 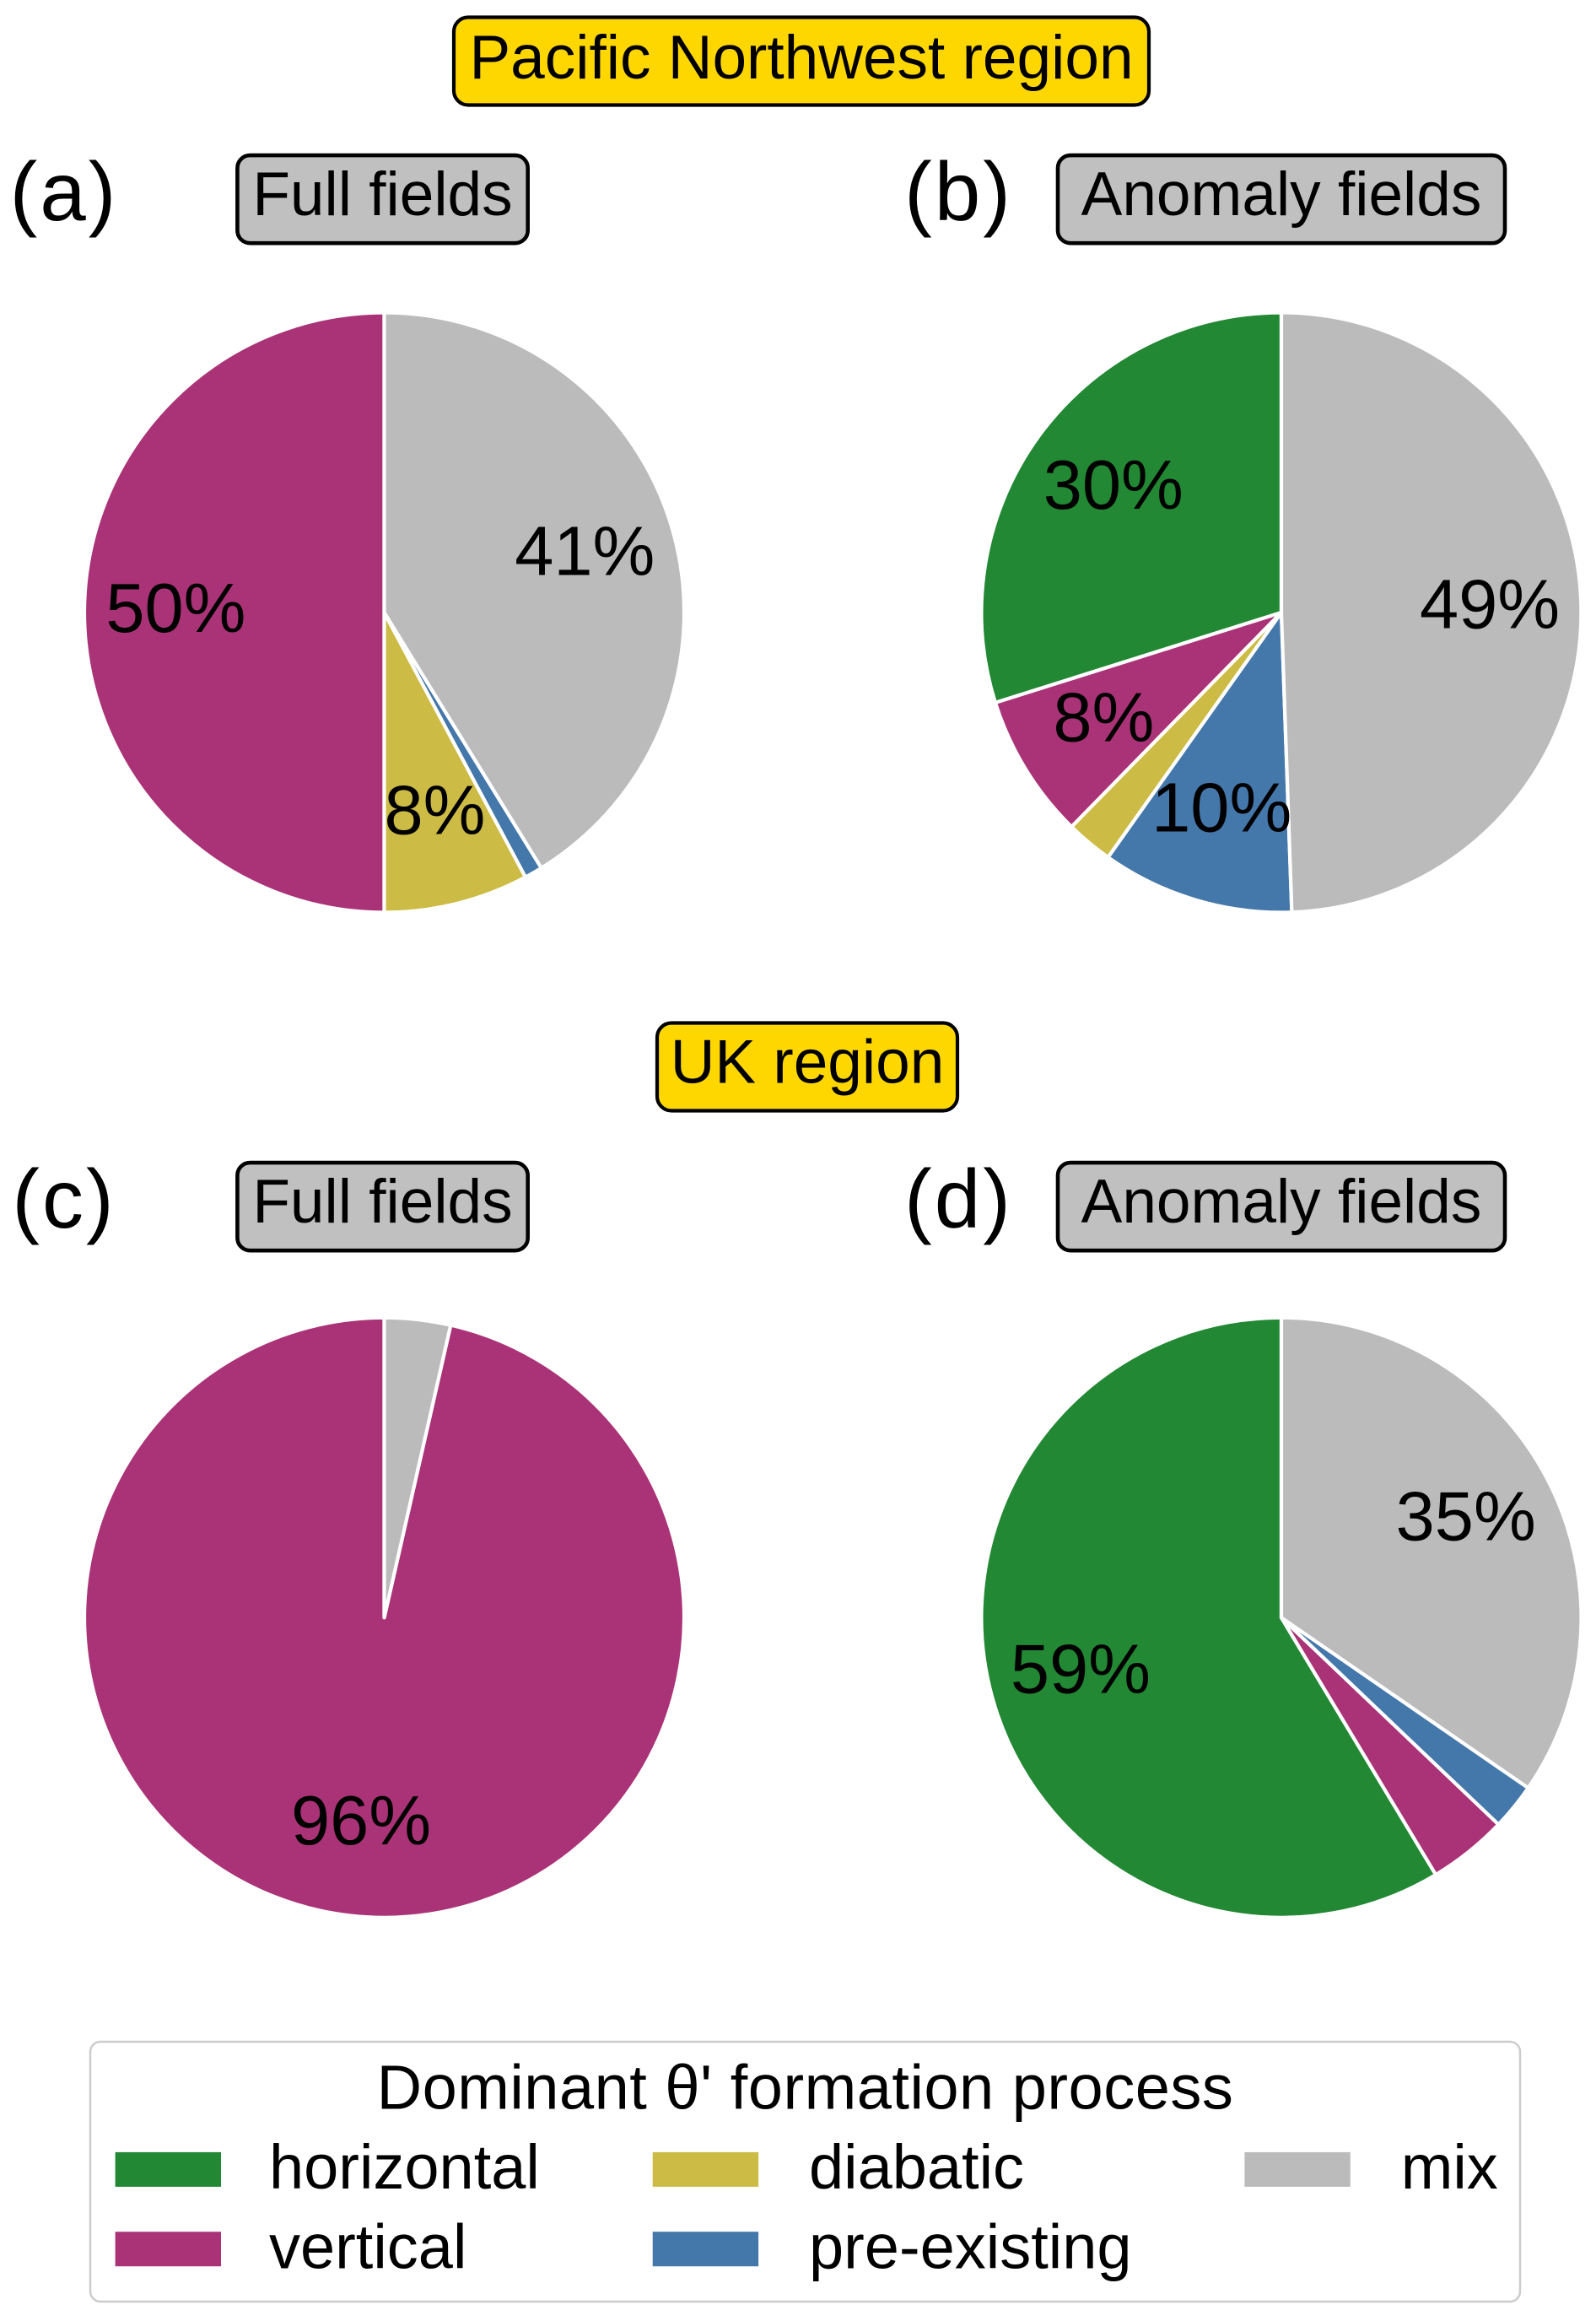 I want to click on svg-text: diabatic, so click(x=917, y=2167).